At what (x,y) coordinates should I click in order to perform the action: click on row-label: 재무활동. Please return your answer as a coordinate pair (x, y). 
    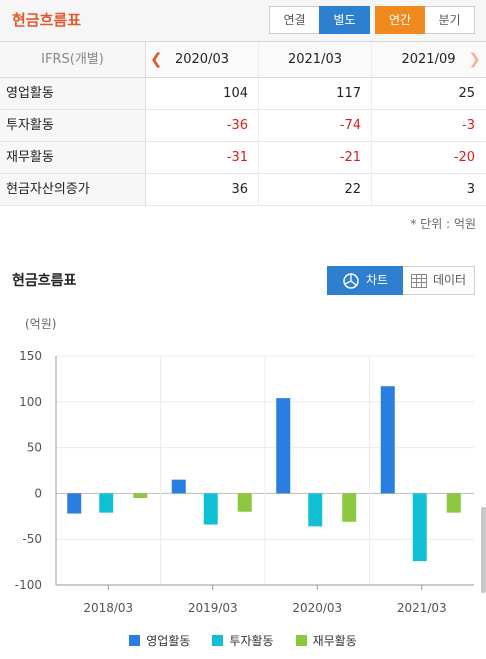
    Looking at the image, I should click on (73, 157).